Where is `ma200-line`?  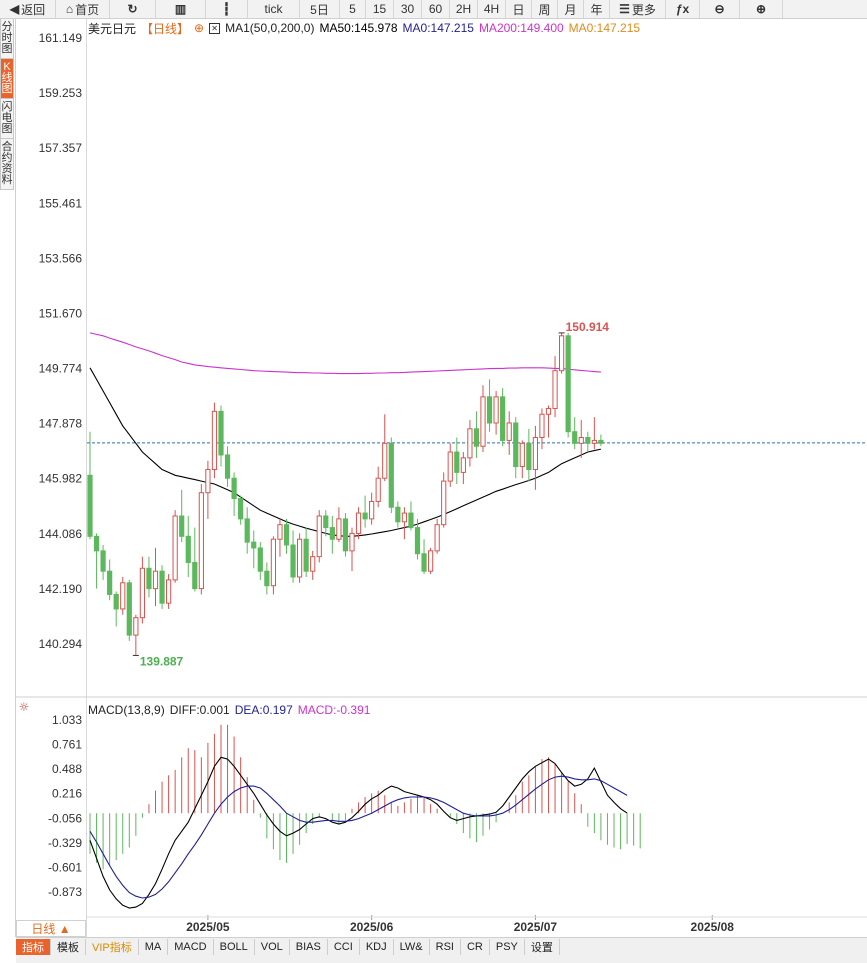 ma200-line is located at coordinates (345, 353).